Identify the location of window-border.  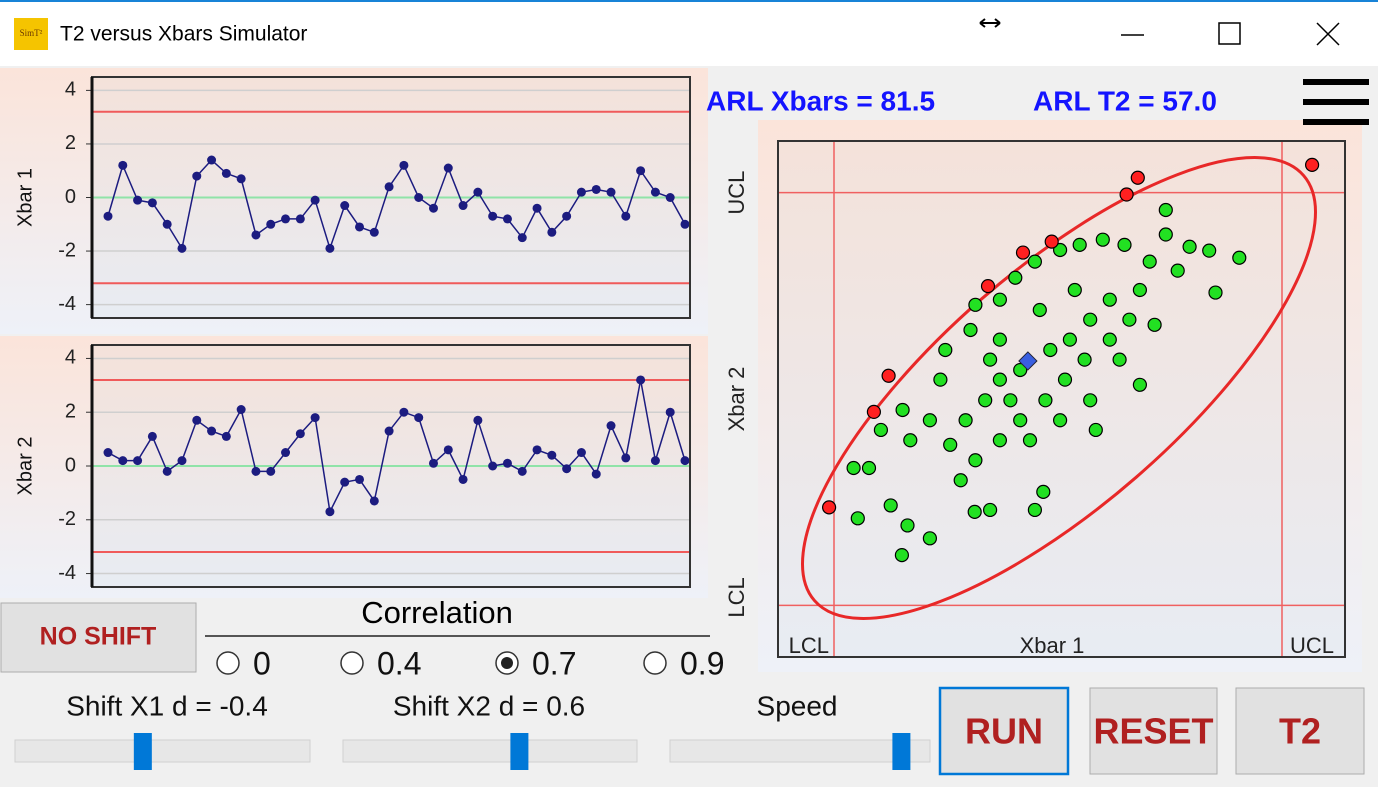
(689, 1).